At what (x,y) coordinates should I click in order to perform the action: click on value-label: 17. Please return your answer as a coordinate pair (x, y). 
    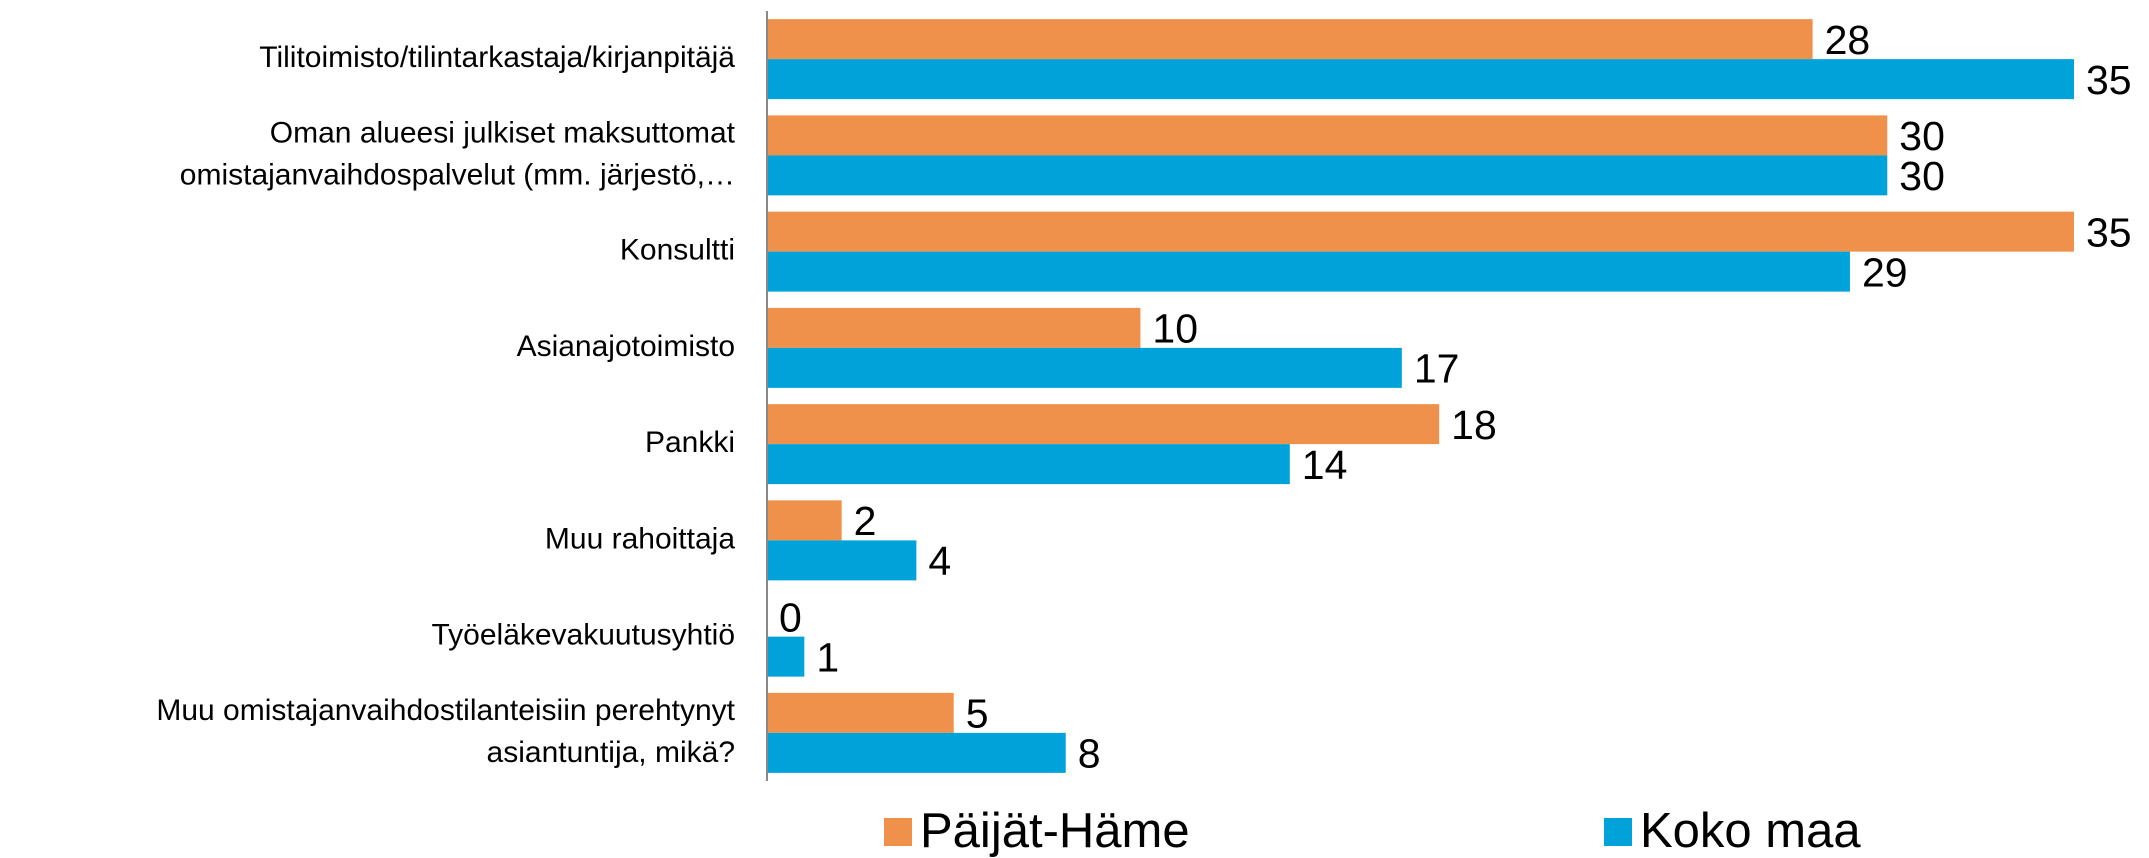
    Looking at the image, I should click on (1437, 369).